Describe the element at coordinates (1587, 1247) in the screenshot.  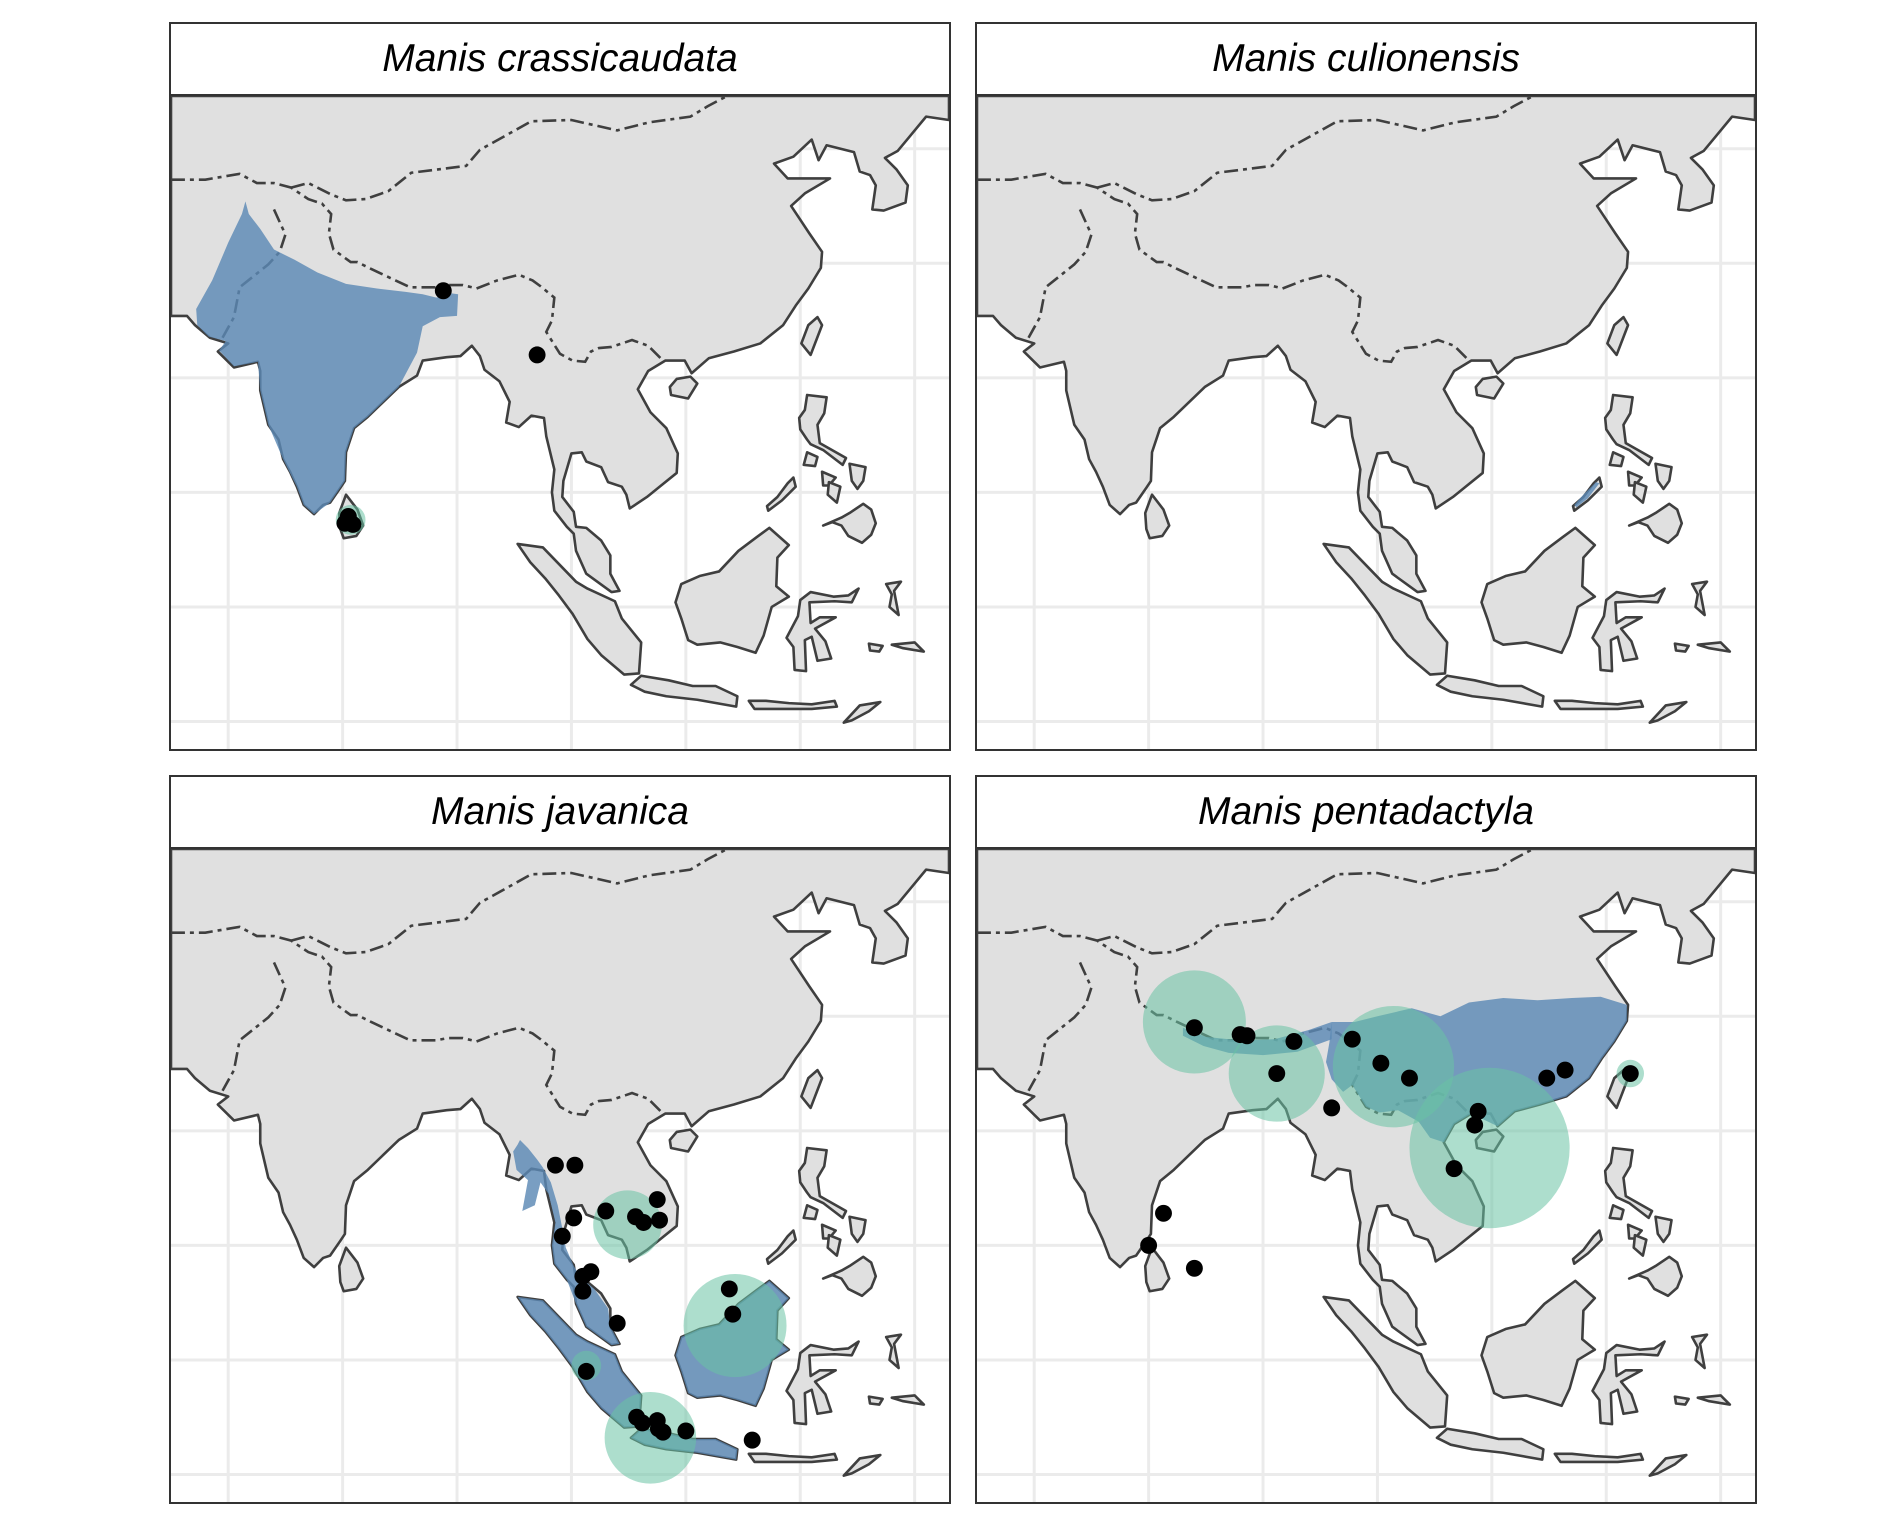
I see `land-palawan` at that location.